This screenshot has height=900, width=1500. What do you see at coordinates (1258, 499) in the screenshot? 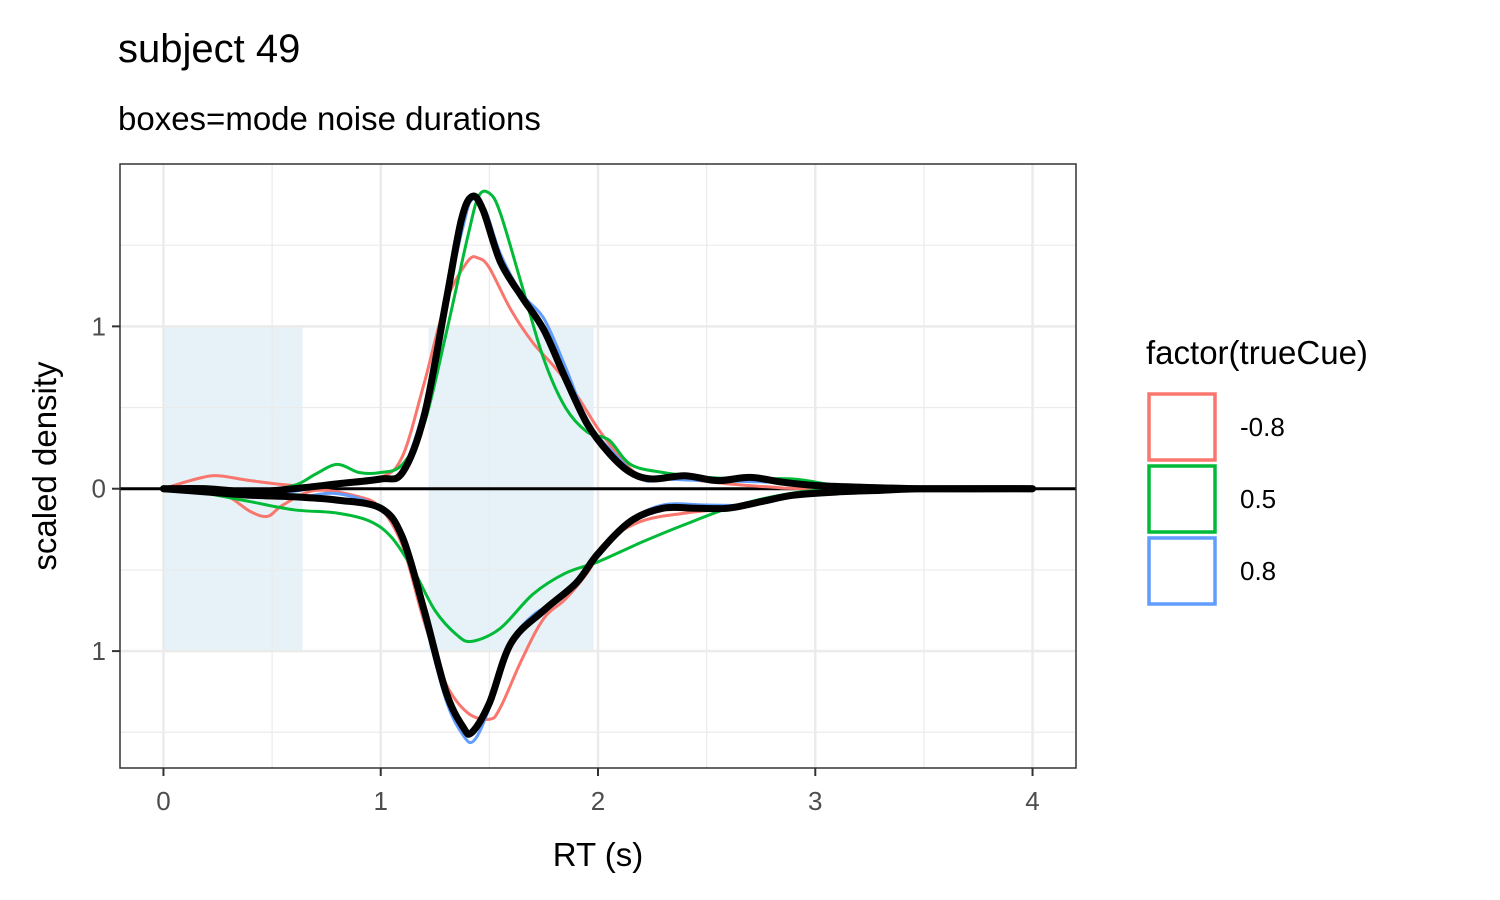
I see `legend-label-0.5: 0.5` at bounding box center [1258, 499].